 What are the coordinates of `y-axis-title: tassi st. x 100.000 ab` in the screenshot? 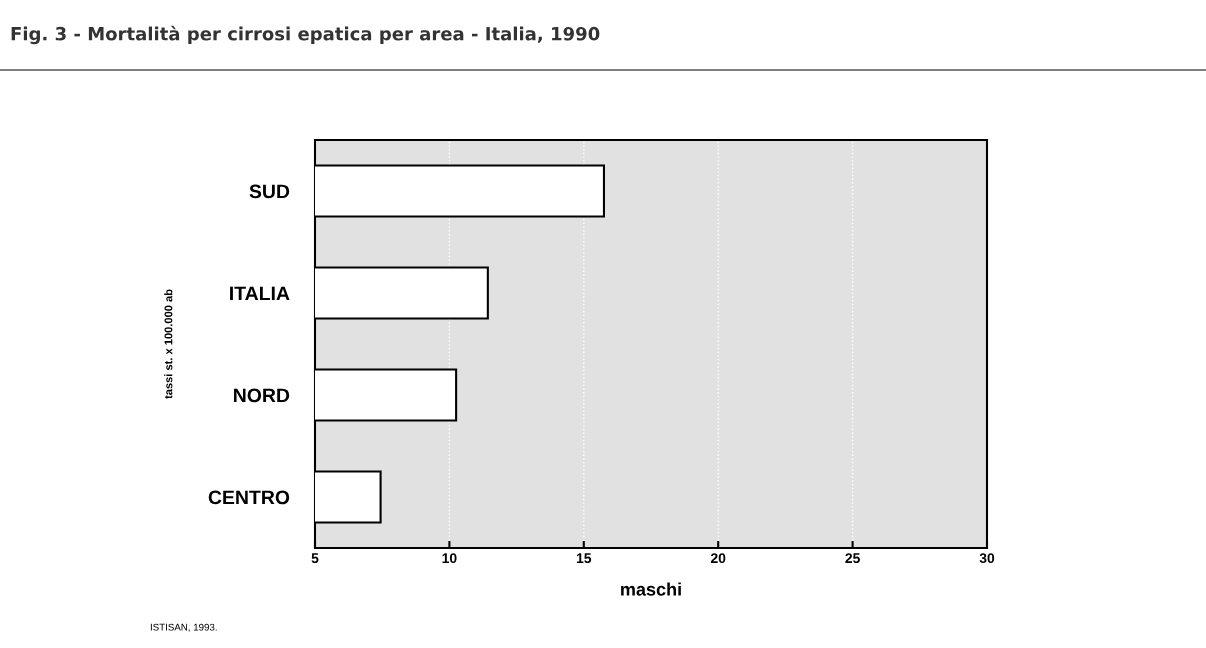 It's located at (168, 344).